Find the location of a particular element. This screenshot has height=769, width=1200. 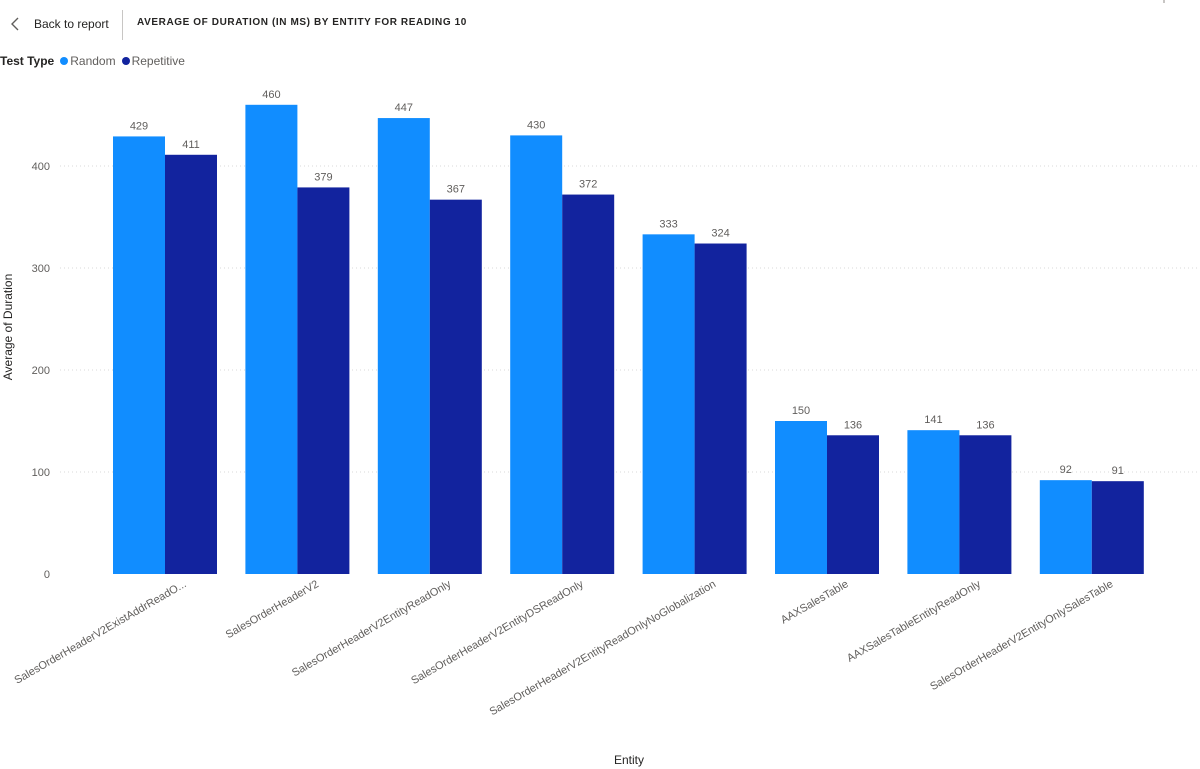

data-label: 430 is located at coordinates (536, 125).